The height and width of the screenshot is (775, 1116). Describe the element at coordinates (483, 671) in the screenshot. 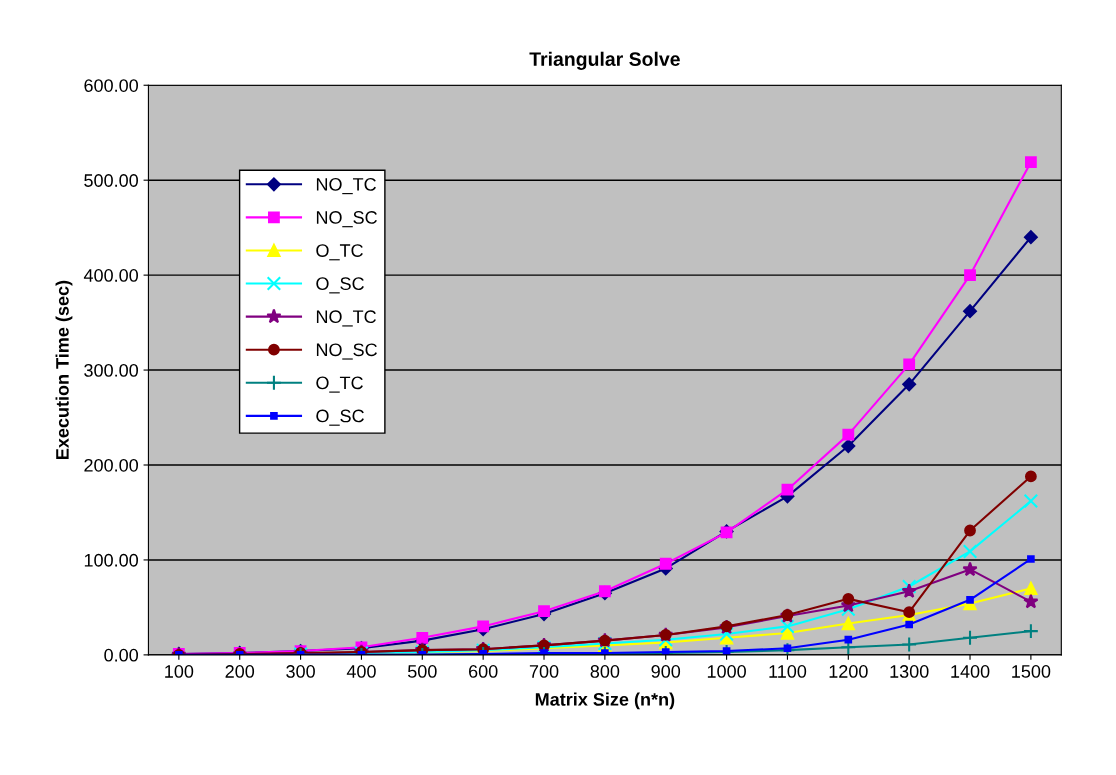

I see `x-tick-label: 600` at that location.